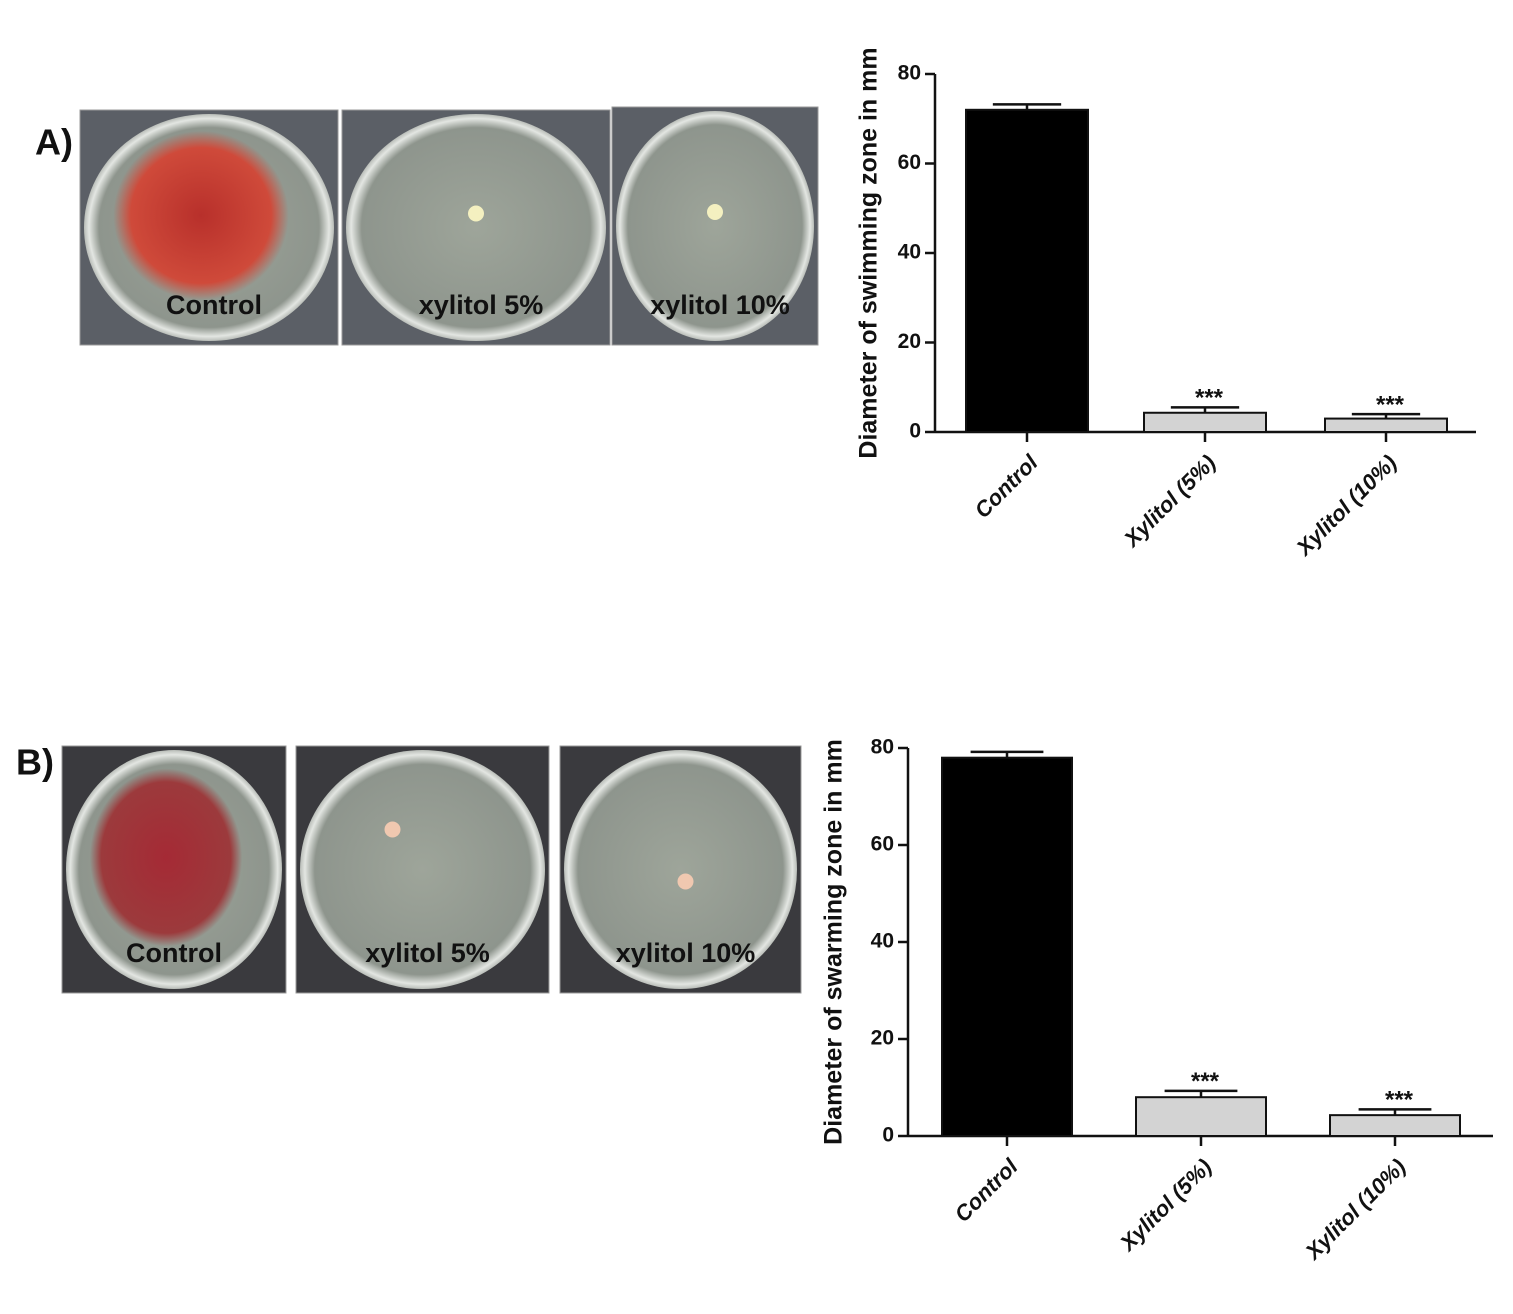 The image size is (1513, 1314). What do you see at coordinates (834, 942) in the screenshot?
I see `y-axis-label: Diameter of swarming zone in mm` at bounding box center [834, 942].